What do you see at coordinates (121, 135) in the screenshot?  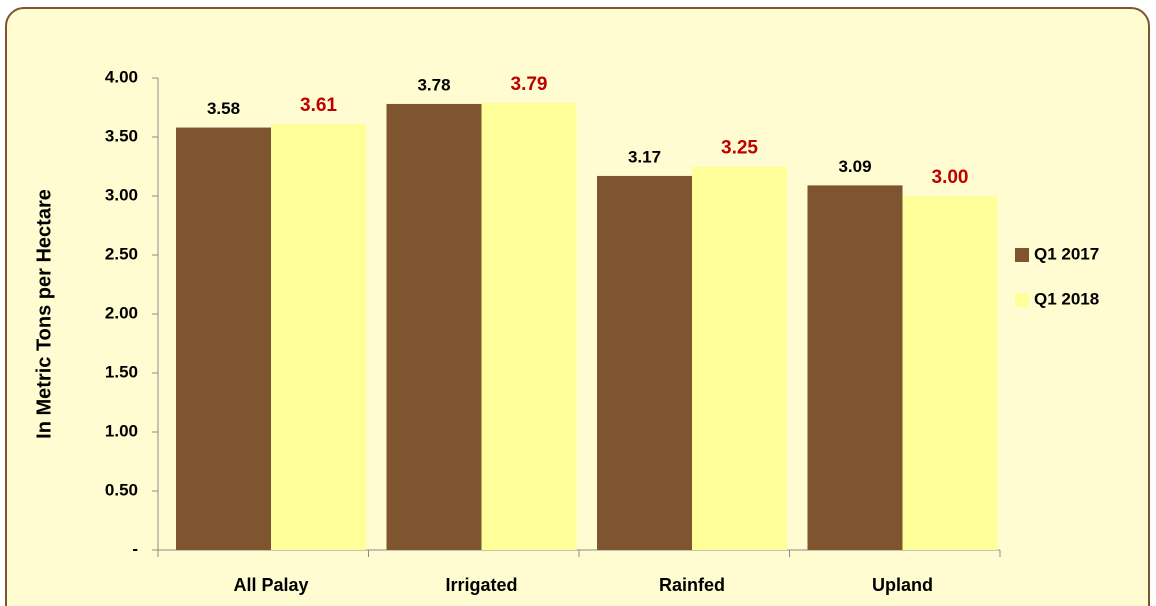 I see `y-tick-label: 3.50` at bounding box center [121, 135].